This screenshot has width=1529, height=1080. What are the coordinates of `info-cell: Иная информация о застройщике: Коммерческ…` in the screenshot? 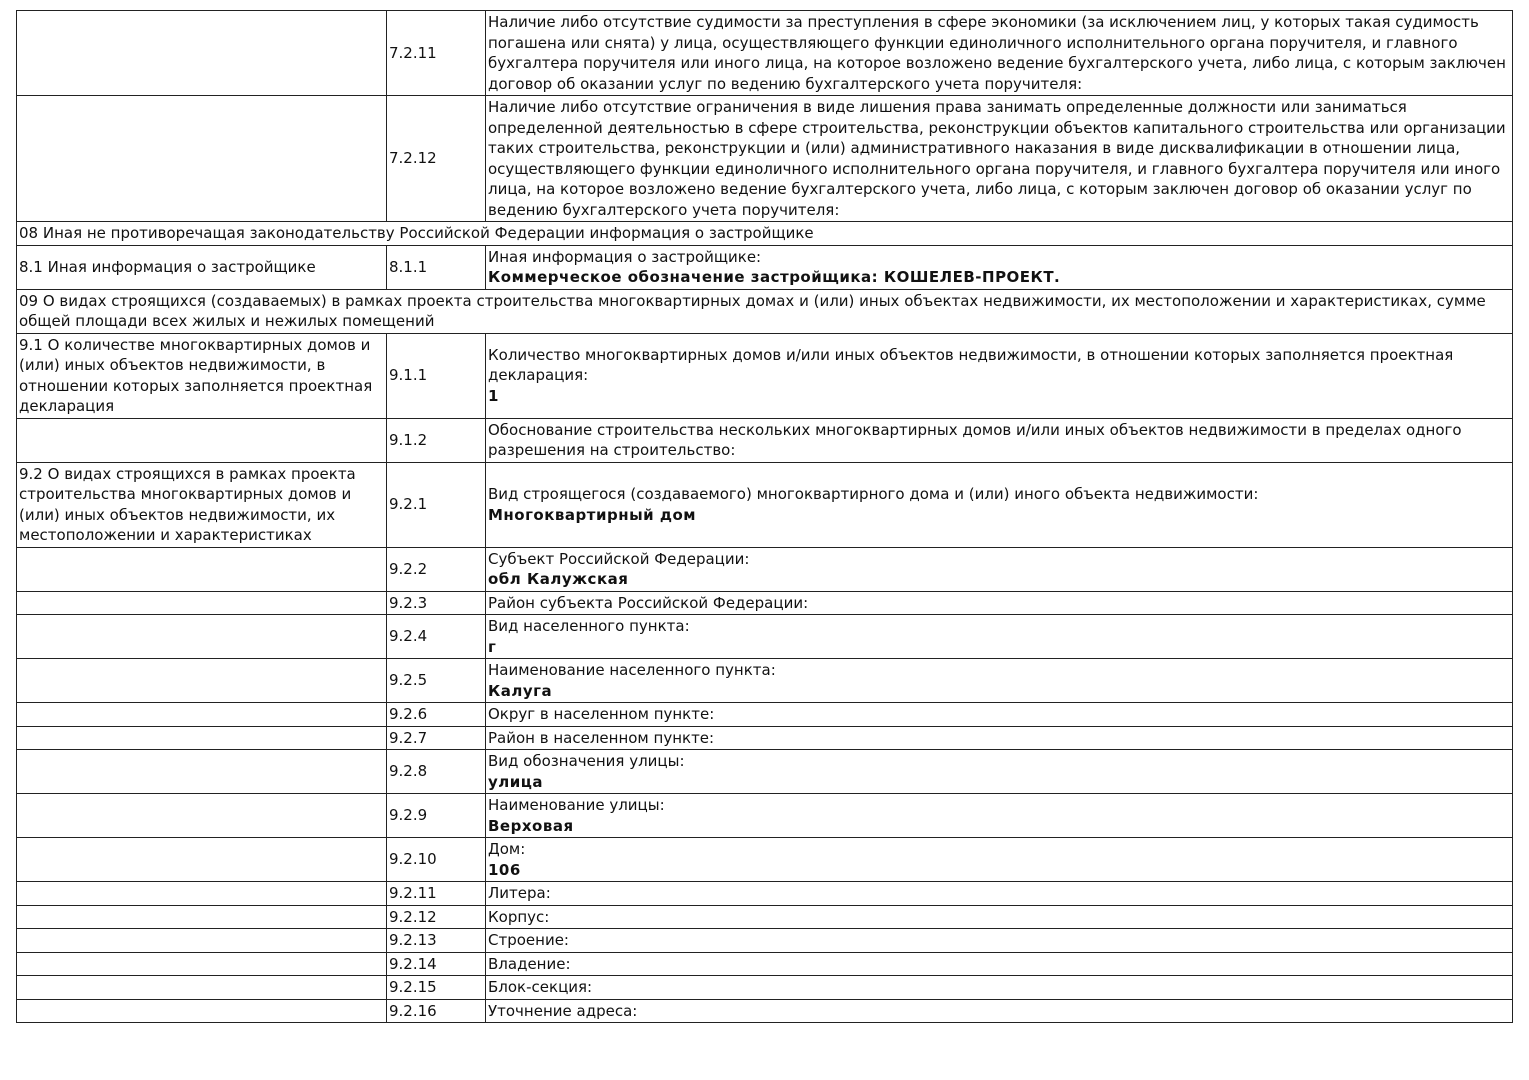 It's located at (999, 267).